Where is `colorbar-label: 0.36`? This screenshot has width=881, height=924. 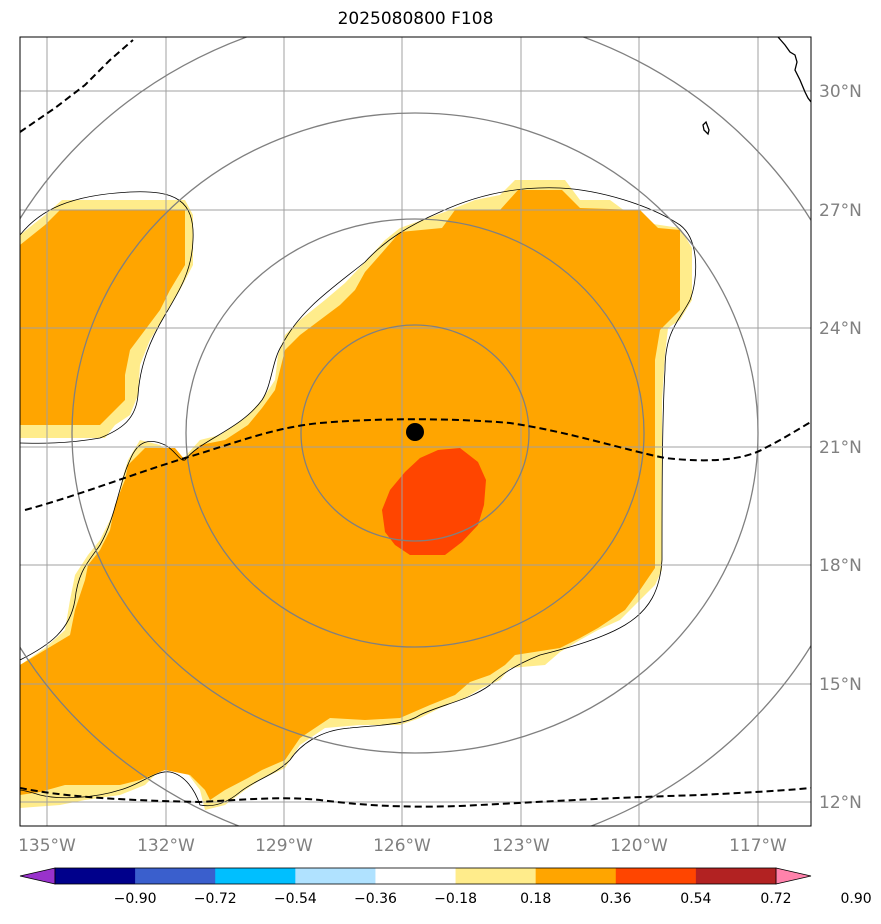 colorbar-label: 0.36 is located at coordinates (615, 899).